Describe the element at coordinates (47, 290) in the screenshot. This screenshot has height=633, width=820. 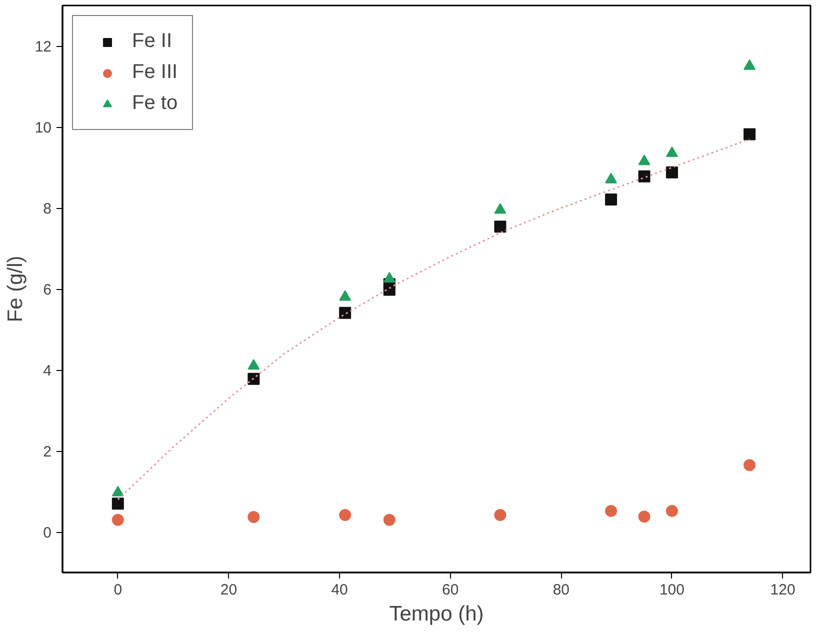
I see `y-tick-label: 6` at that location.